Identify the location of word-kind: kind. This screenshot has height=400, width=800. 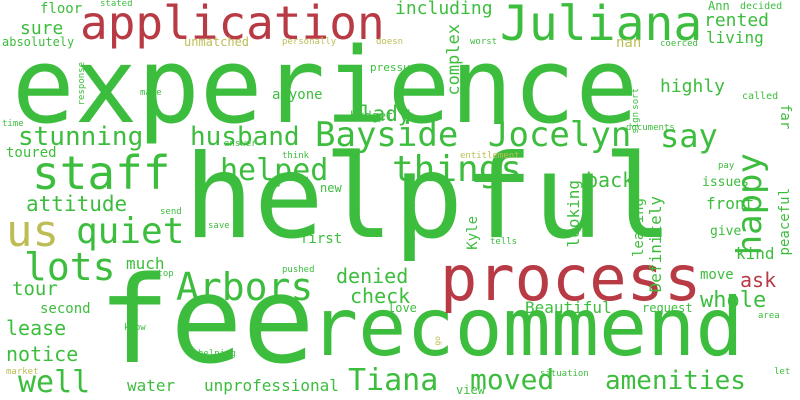
(755, 253).